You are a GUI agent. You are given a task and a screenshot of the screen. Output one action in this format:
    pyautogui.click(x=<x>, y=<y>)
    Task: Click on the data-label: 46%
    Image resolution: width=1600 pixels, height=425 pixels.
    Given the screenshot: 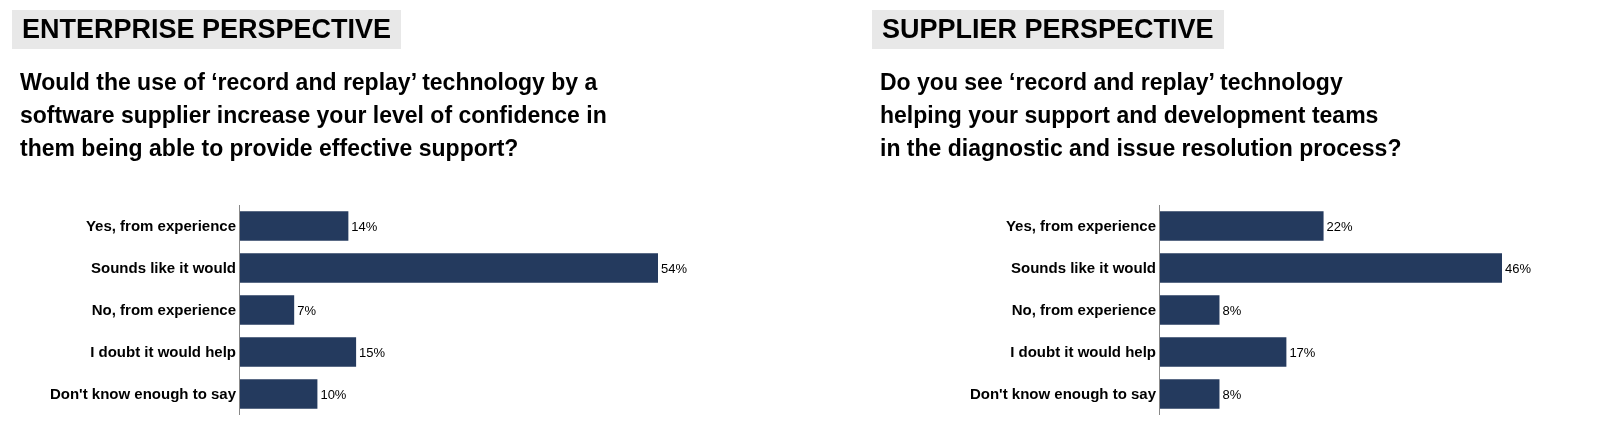 What is the action you would take?
    pyautogui.click(x=1518, y=268)
    